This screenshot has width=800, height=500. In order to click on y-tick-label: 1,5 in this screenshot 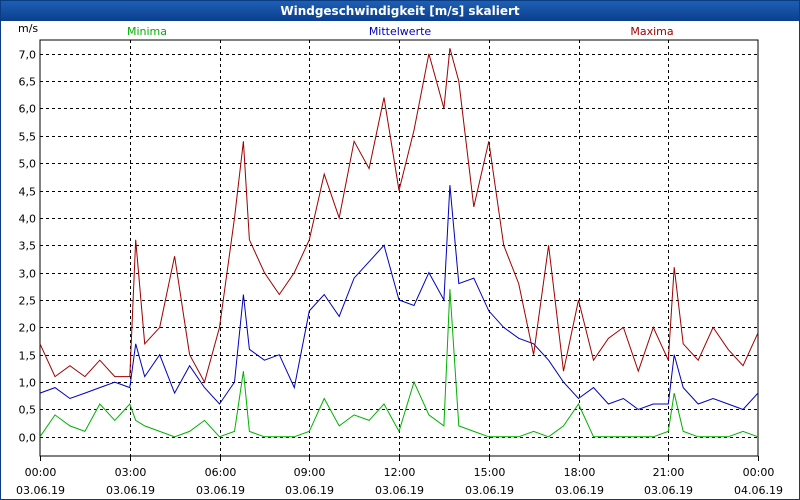, I will do `click(28, 356)`.